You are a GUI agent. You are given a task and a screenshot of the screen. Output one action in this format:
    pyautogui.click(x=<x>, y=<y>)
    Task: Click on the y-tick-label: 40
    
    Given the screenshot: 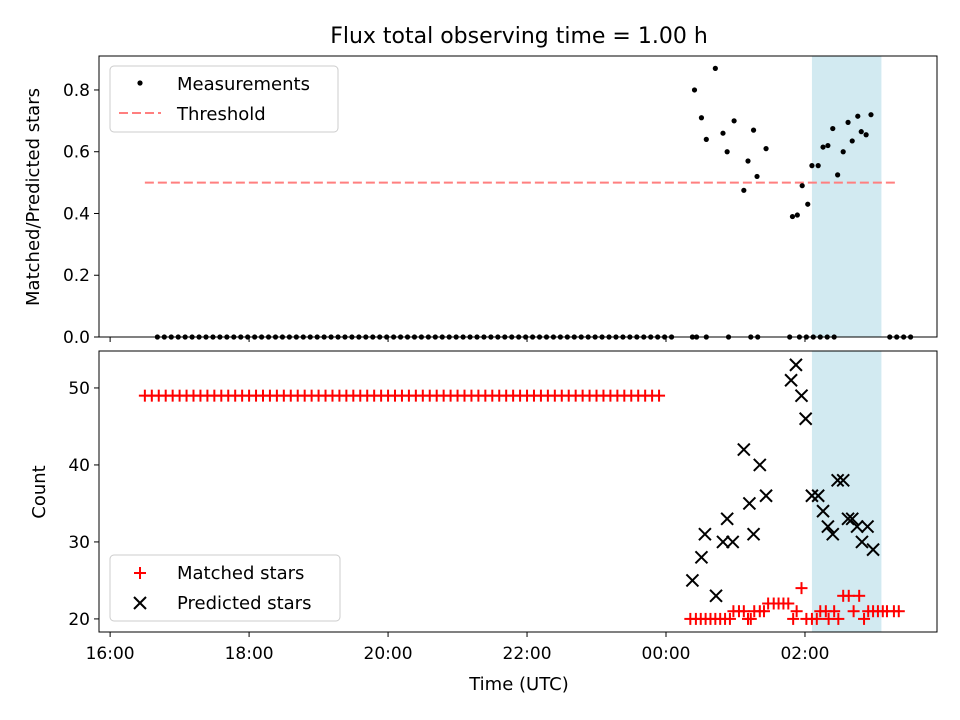 What is the action you would take?
    pyautogui.click(x=79, y=466)
    